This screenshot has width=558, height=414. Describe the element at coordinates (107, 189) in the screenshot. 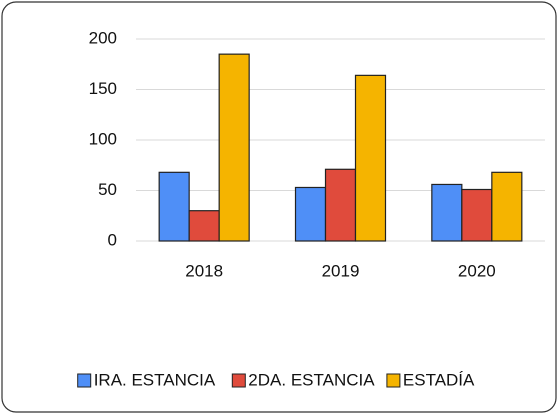

I see `y-tick-label: 50` at that location.